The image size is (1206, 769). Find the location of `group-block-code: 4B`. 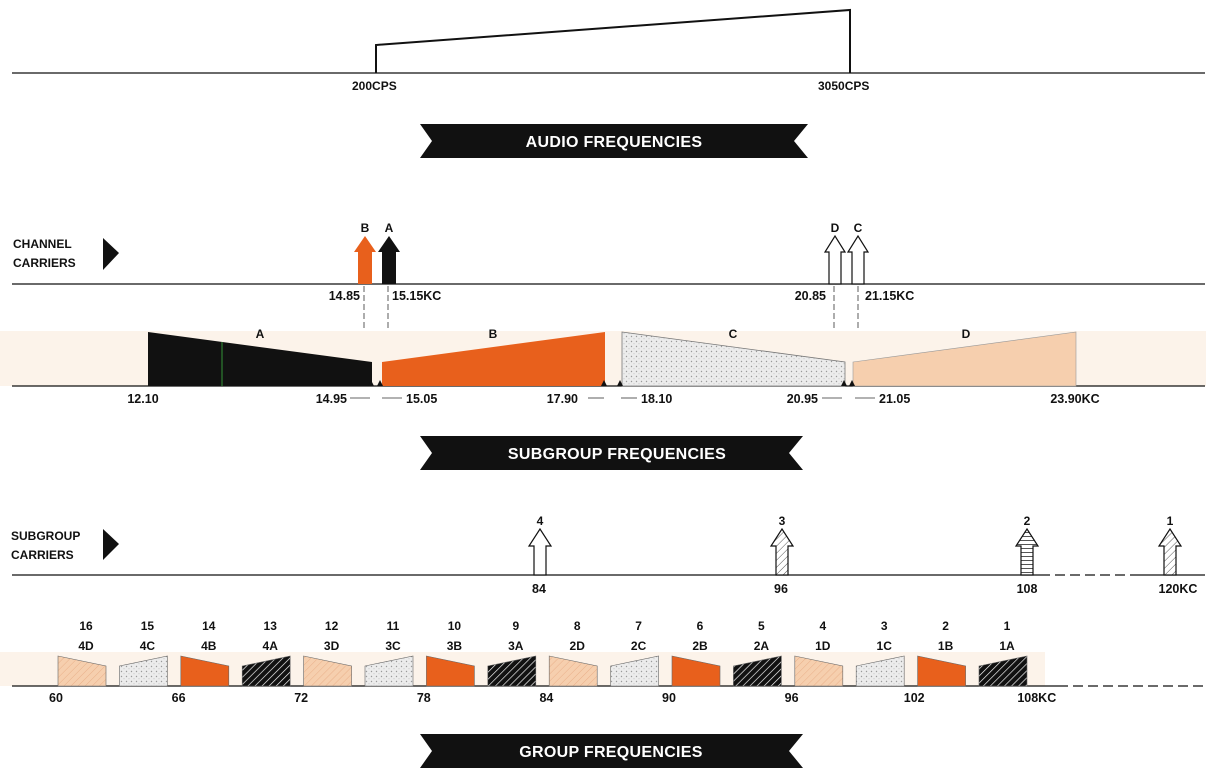

group-block-code: 4B is located at coordinates (209, 646).